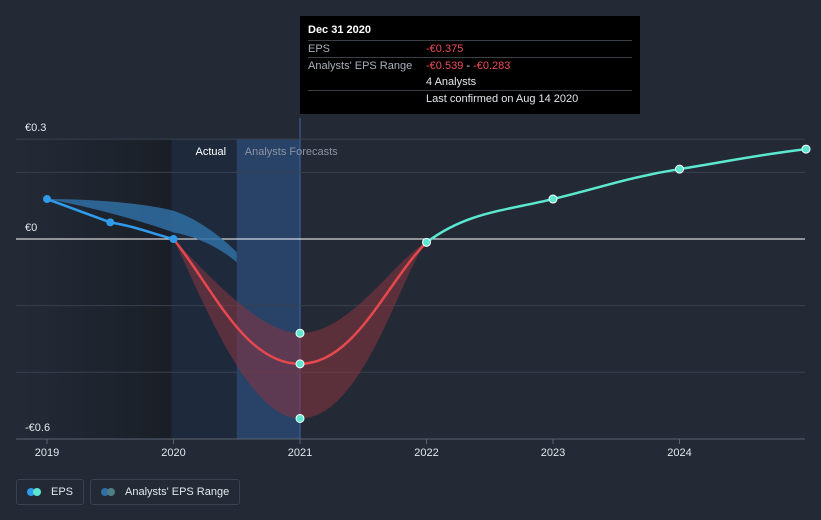 The width and height of the screenshot is (821, 520). Describe the element at coordinates (300, 453) in the screenshot. I see `x-tick-label: 2021` at that location.